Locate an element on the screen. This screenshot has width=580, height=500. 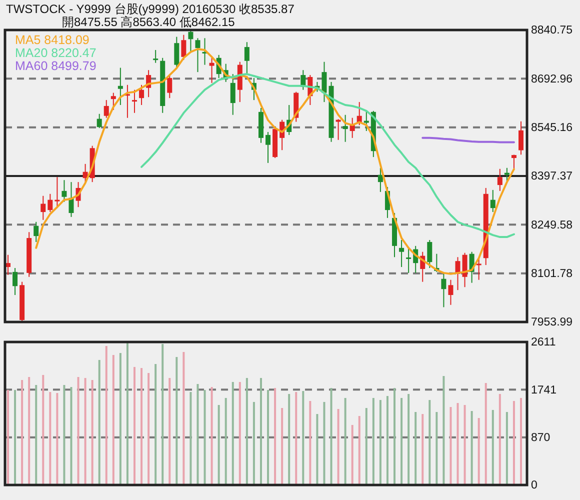
chart-subtitle: 開8475.55 高8563.40 低8462.15 is located at coordinates (149, 22).